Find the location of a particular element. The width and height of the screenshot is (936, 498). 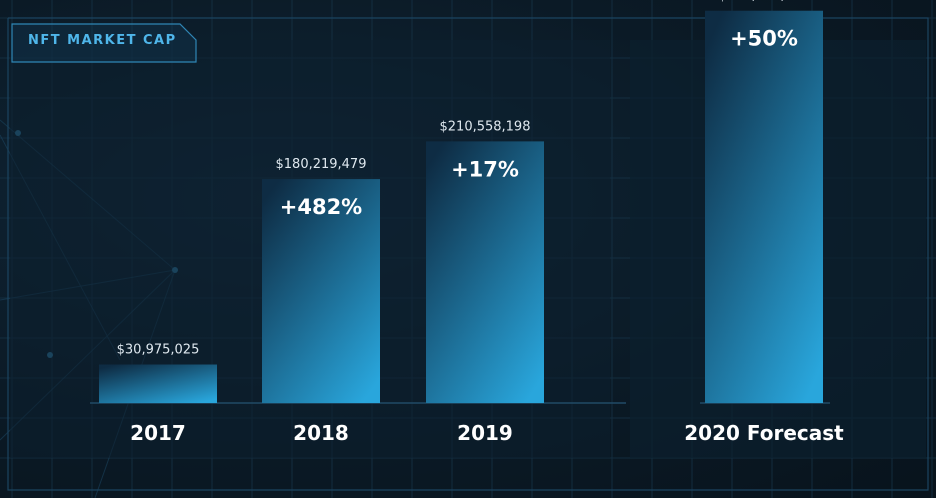

x-tick-label: 2020 Forecast is located at coordinates (764, 433).